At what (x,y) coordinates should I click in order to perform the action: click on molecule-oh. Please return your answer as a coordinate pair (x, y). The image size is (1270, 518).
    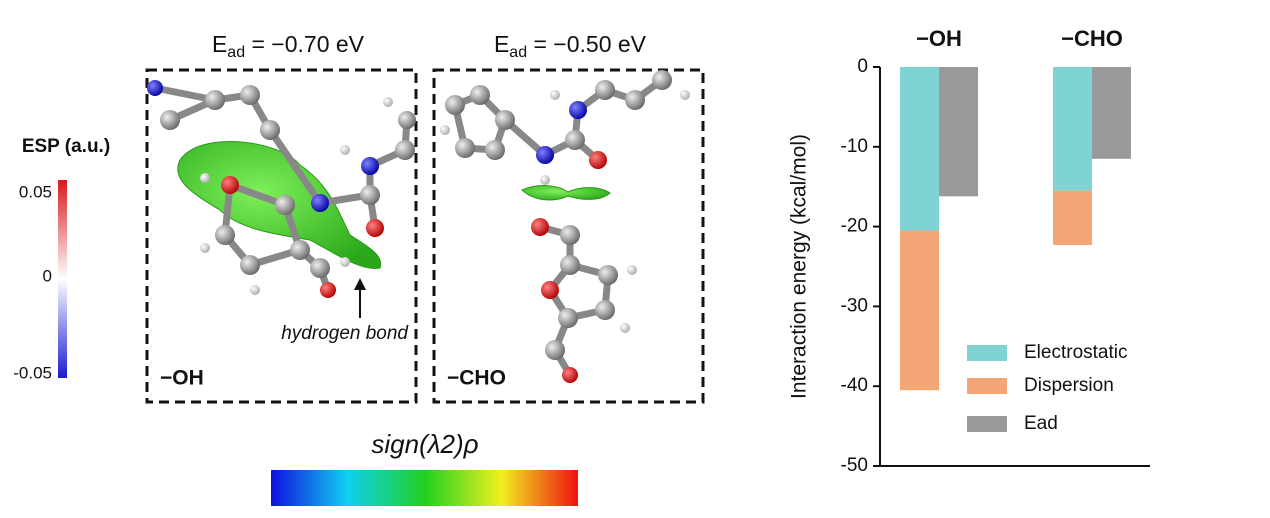
    Looking at the image, I should click on (281, 189).